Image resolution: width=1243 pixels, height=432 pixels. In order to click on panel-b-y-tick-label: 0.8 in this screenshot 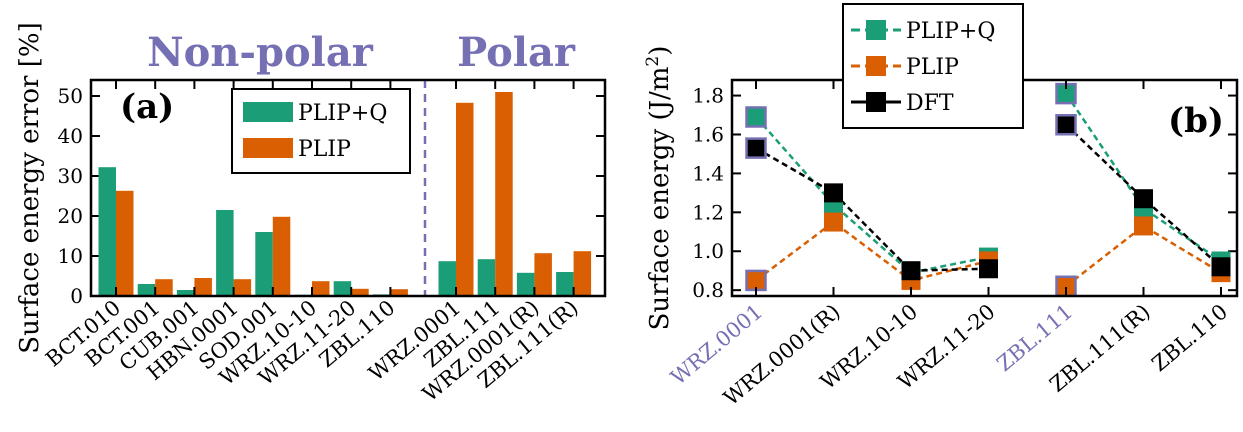, I will do `click(708, 290)`.